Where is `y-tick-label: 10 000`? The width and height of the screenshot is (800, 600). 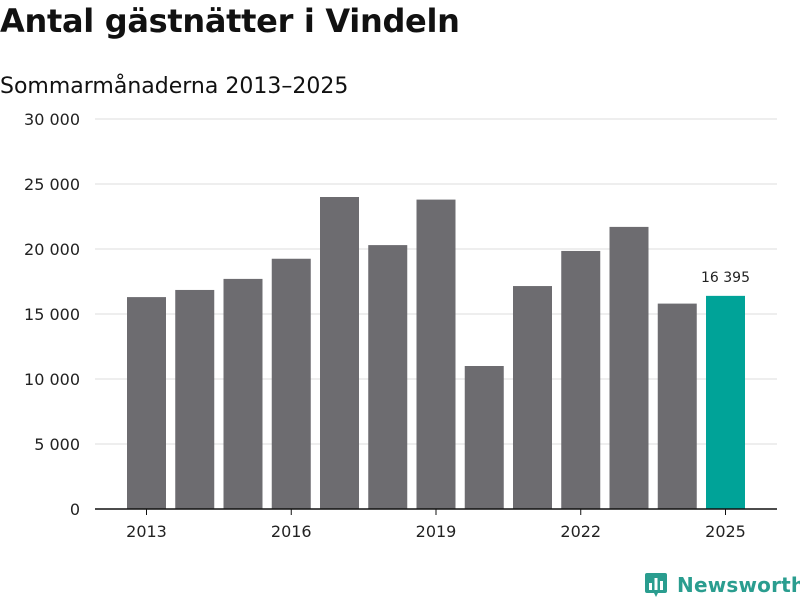 y-tick-label: 10 000 is located at coordinates (52, 379).